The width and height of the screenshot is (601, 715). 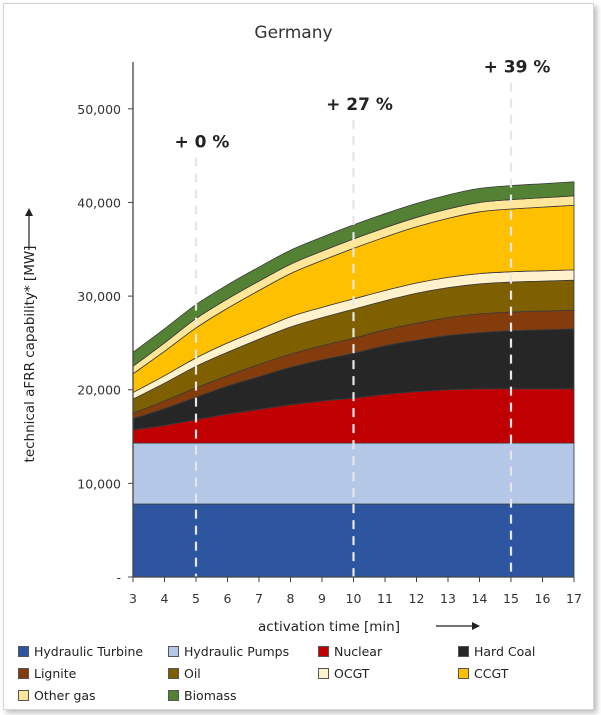 What do you see at coordinates (196, 598) in the screenshot?
I see `x-tick-label: 5` at bounding box center [196, 598].